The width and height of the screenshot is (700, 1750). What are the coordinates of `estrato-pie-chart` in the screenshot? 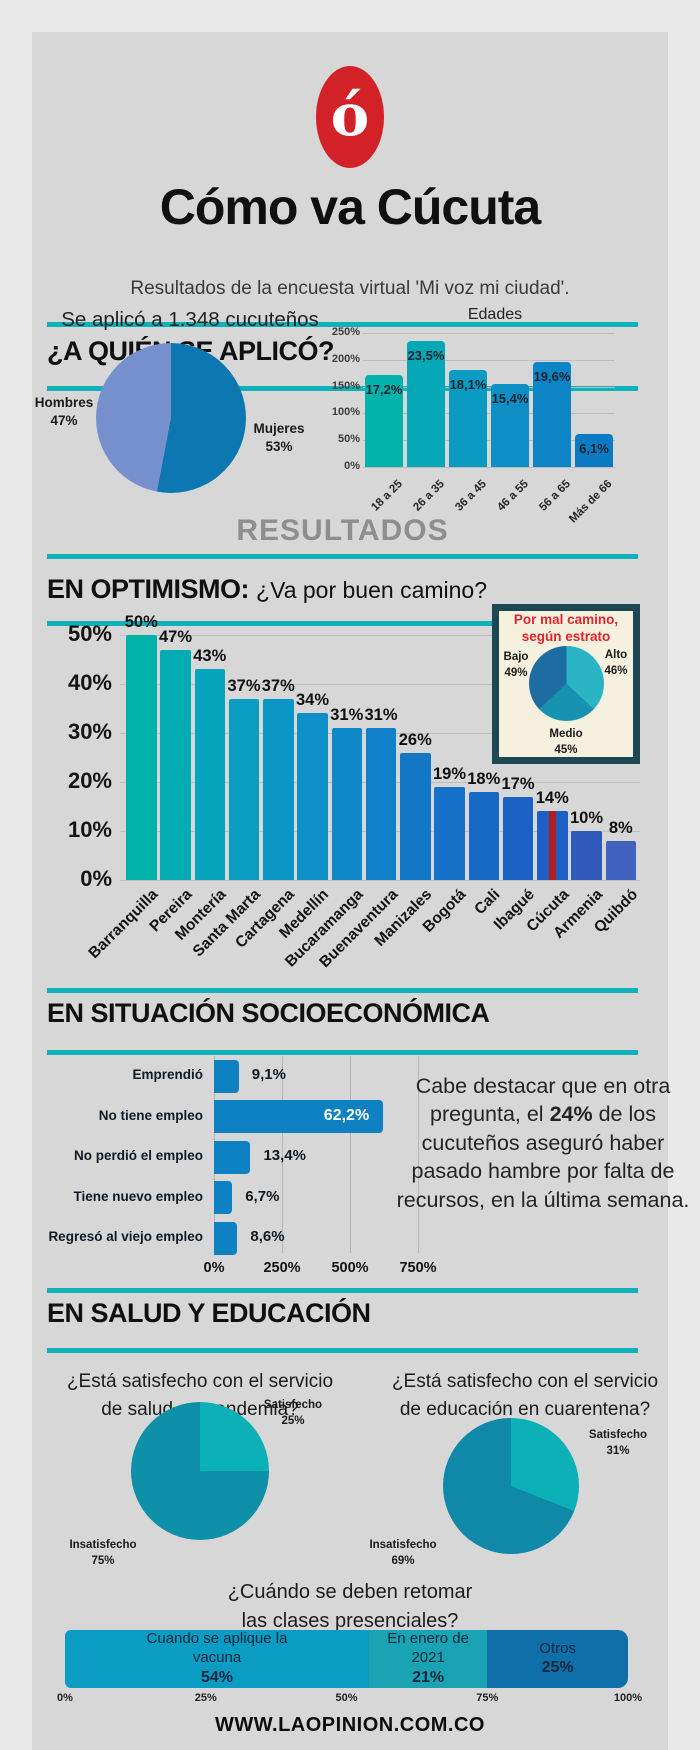 It's located at (566, 683).